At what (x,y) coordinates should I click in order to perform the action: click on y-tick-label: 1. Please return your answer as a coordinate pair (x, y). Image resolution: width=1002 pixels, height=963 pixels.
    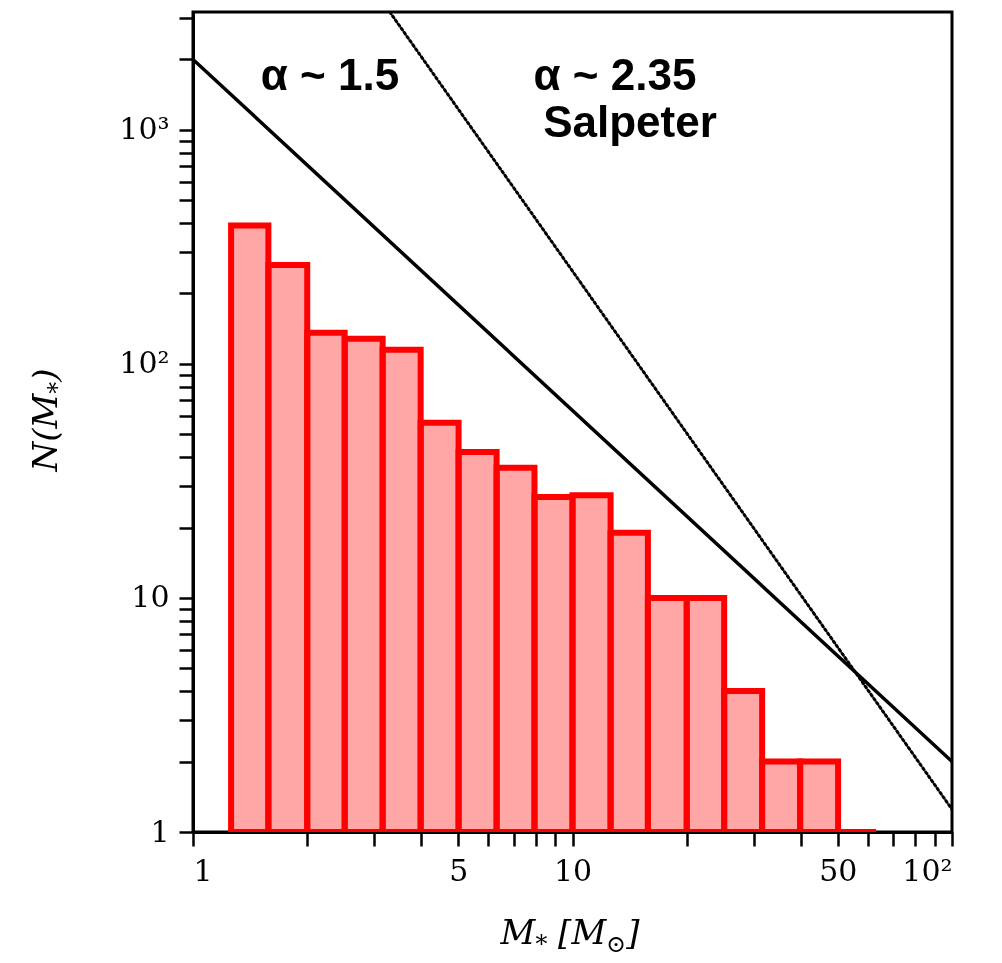
    Looking at the image, I should click on (160, 831).